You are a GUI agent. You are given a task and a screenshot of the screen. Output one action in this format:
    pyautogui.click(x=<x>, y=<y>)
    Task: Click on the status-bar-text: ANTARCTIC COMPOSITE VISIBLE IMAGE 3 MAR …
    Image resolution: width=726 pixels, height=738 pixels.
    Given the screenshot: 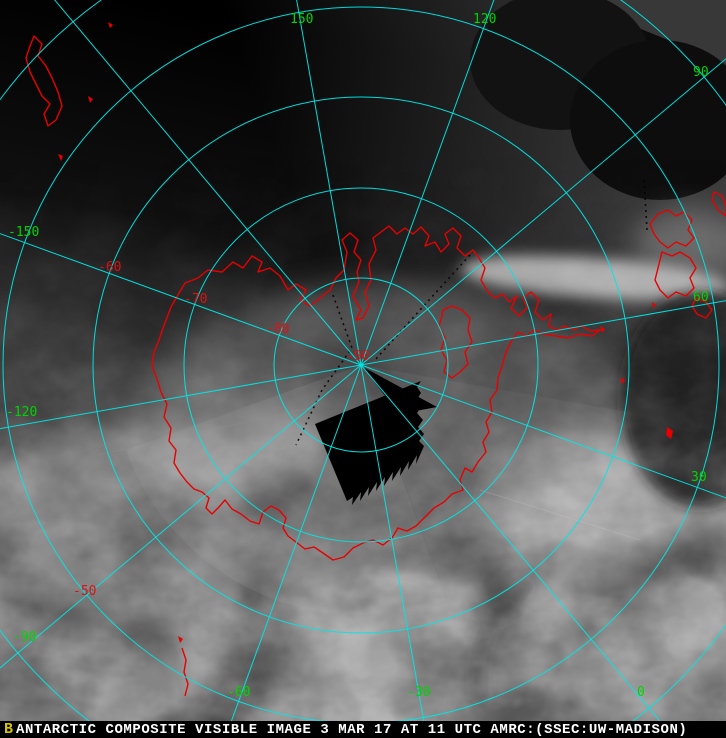 What is the action you would take?
    pyautogui.click(x=352, y=730)
    